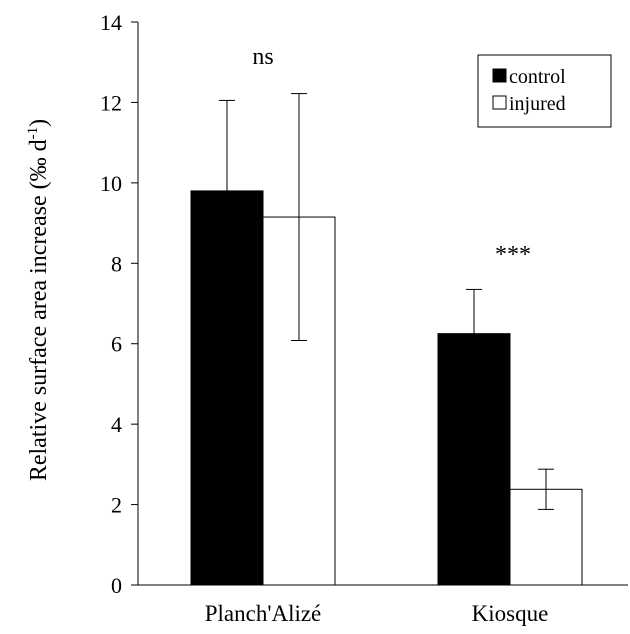  Describe the element at coordinates (263, 613) in the screenshot. I see `x-tick-label: Planch'Alizé` at that location.